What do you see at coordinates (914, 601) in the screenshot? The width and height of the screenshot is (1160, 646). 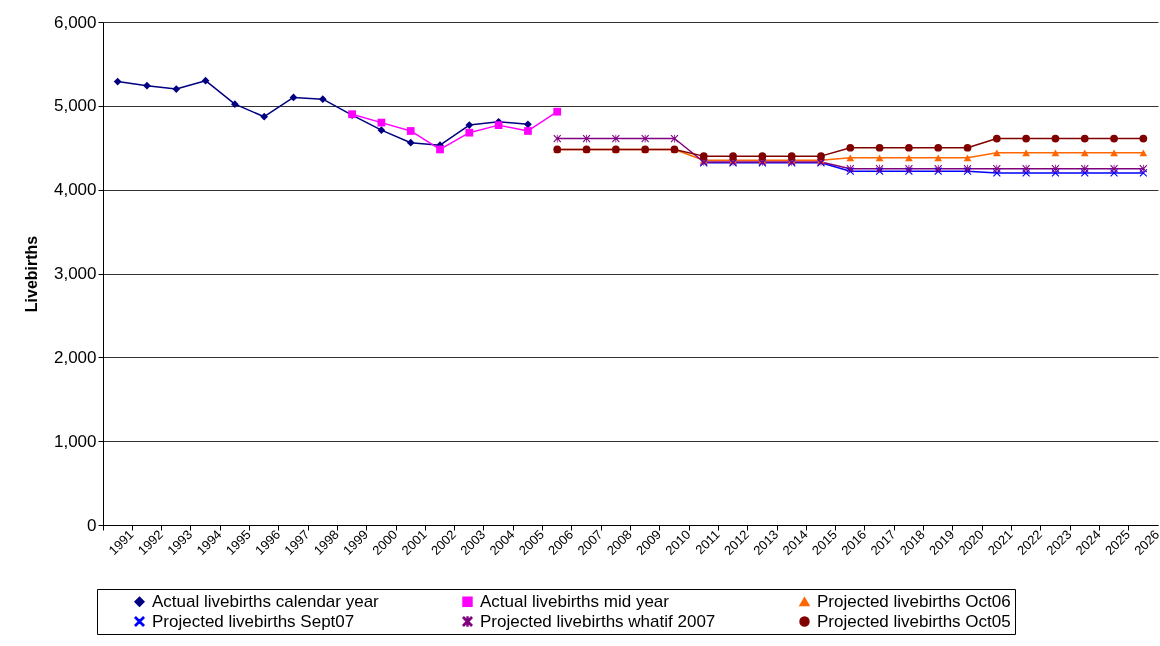 I see `legend-label: Projected livebirths Oct06` at bounding box center [914, 601].